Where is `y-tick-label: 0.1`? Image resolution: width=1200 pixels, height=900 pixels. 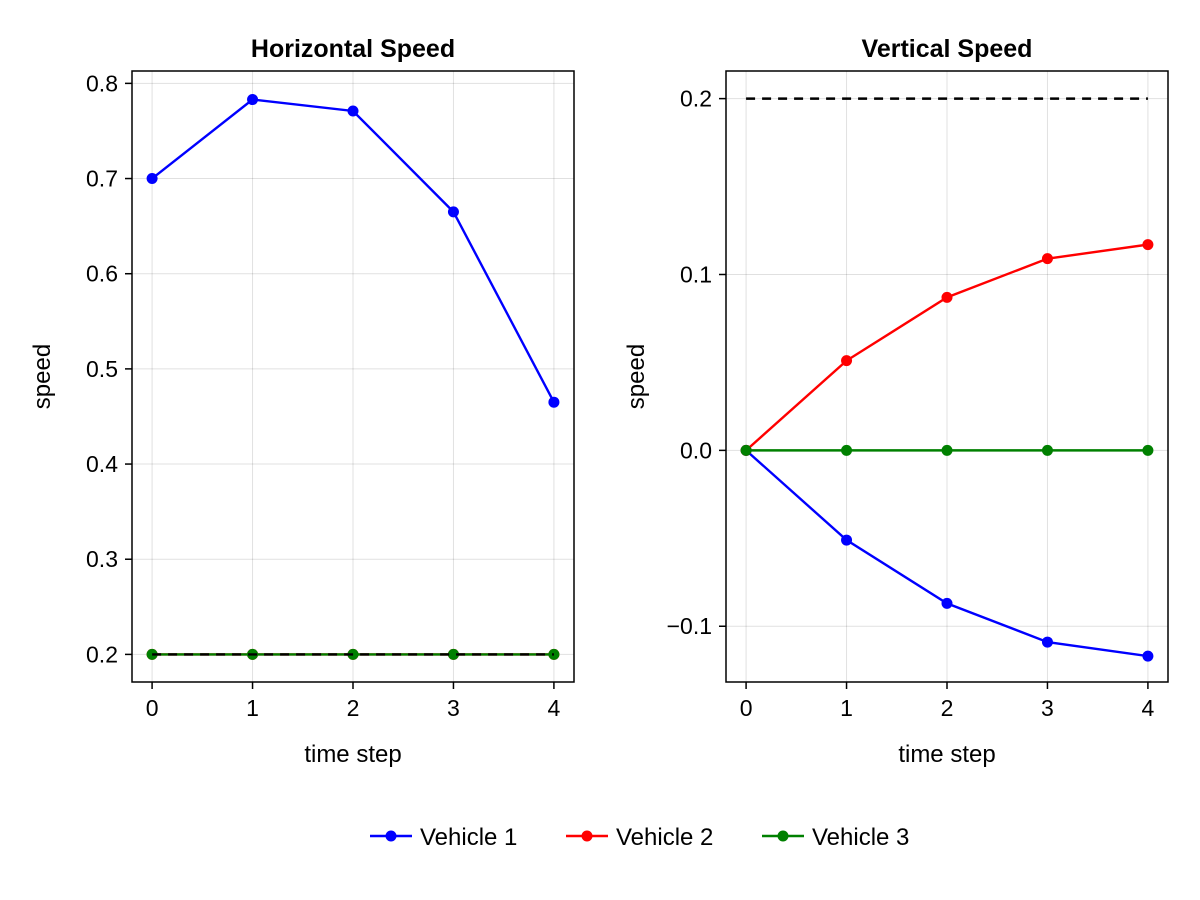
y-tick-label: 0.1 is located at coordinates (696, 274).